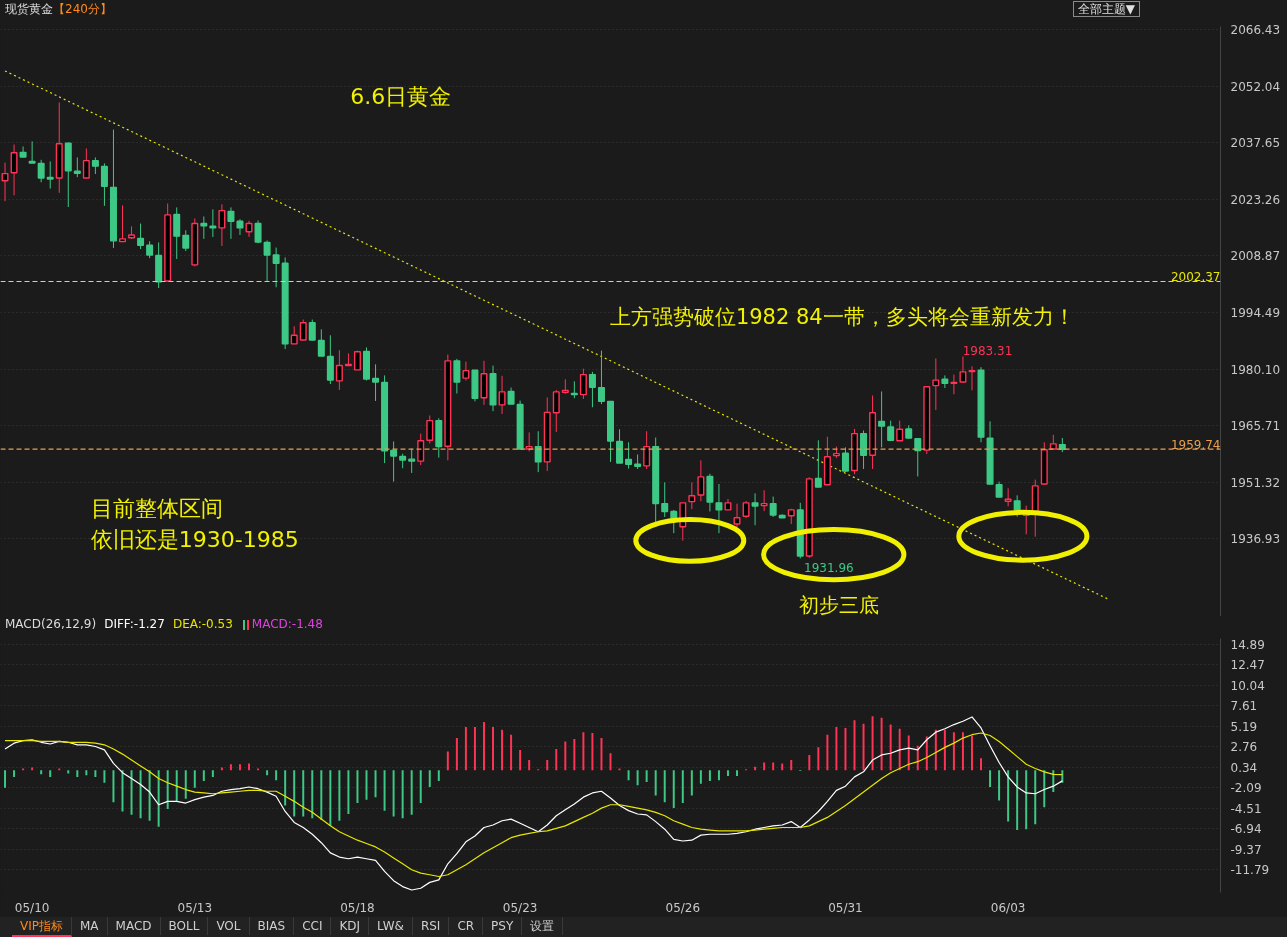 This screenshot has height=937, width=1287. I want to click on x-tick-label: 05/23, so click(520, 907).